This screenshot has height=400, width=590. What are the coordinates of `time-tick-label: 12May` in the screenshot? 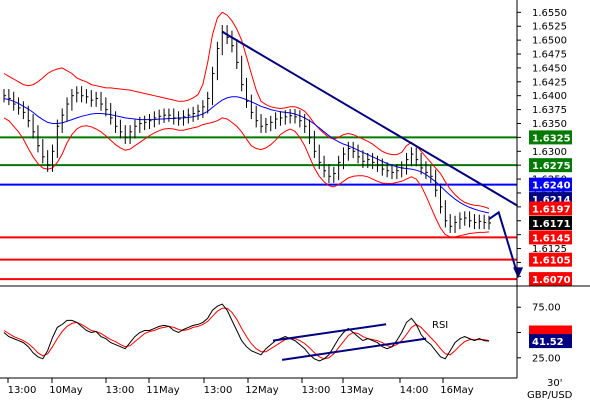 It's located at (261, 390).